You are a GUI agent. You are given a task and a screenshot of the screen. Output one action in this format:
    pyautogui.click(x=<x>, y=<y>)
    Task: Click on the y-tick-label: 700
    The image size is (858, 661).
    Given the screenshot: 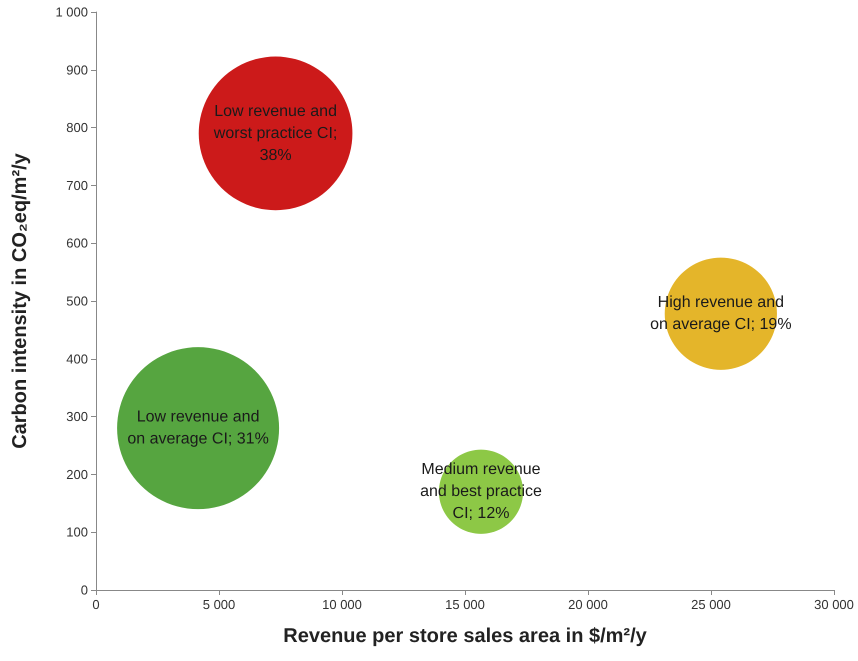 What is the action you would take?
    pyautogui.click(x=77, y=185)
    